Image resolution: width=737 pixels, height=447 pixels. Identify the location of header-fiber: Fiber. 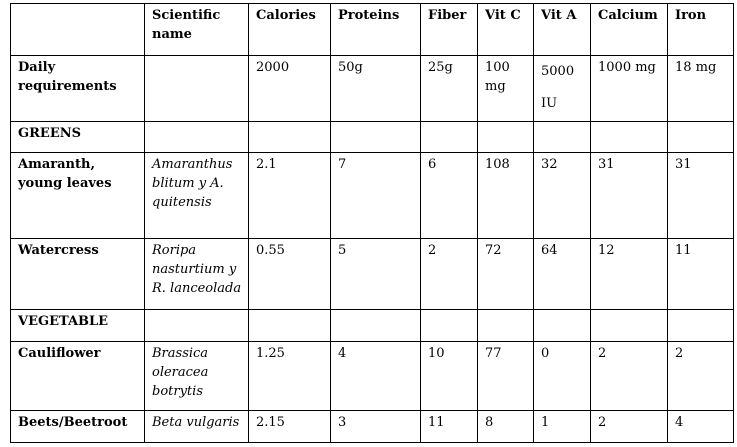
(449, 29).